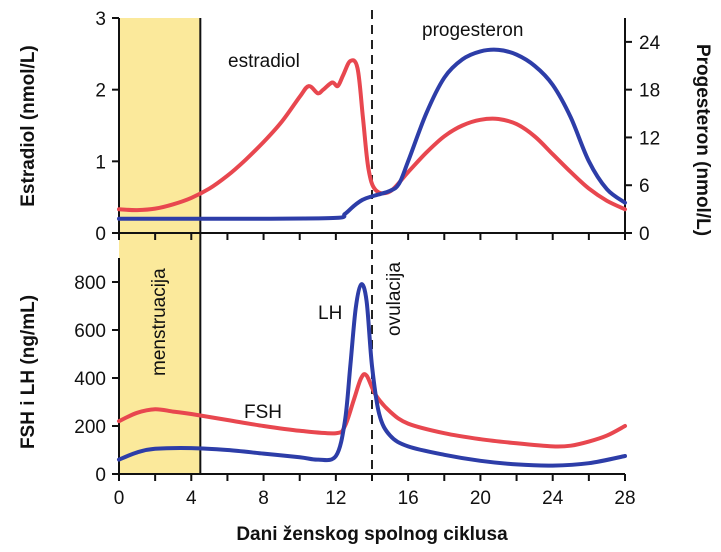  Describe the element at coordinates (649, 91) in the screenshot. I see `progesteron-tick-label: 18` at that location.